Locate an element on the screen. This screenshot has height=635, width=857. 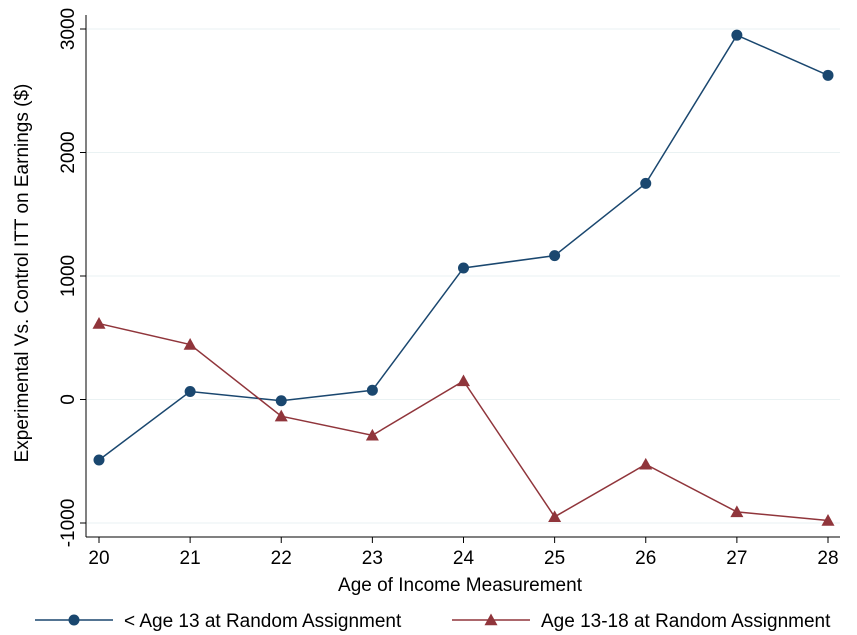
legend-label: Age 13-18 at Random Assignment is located at coordinates (686, 621).